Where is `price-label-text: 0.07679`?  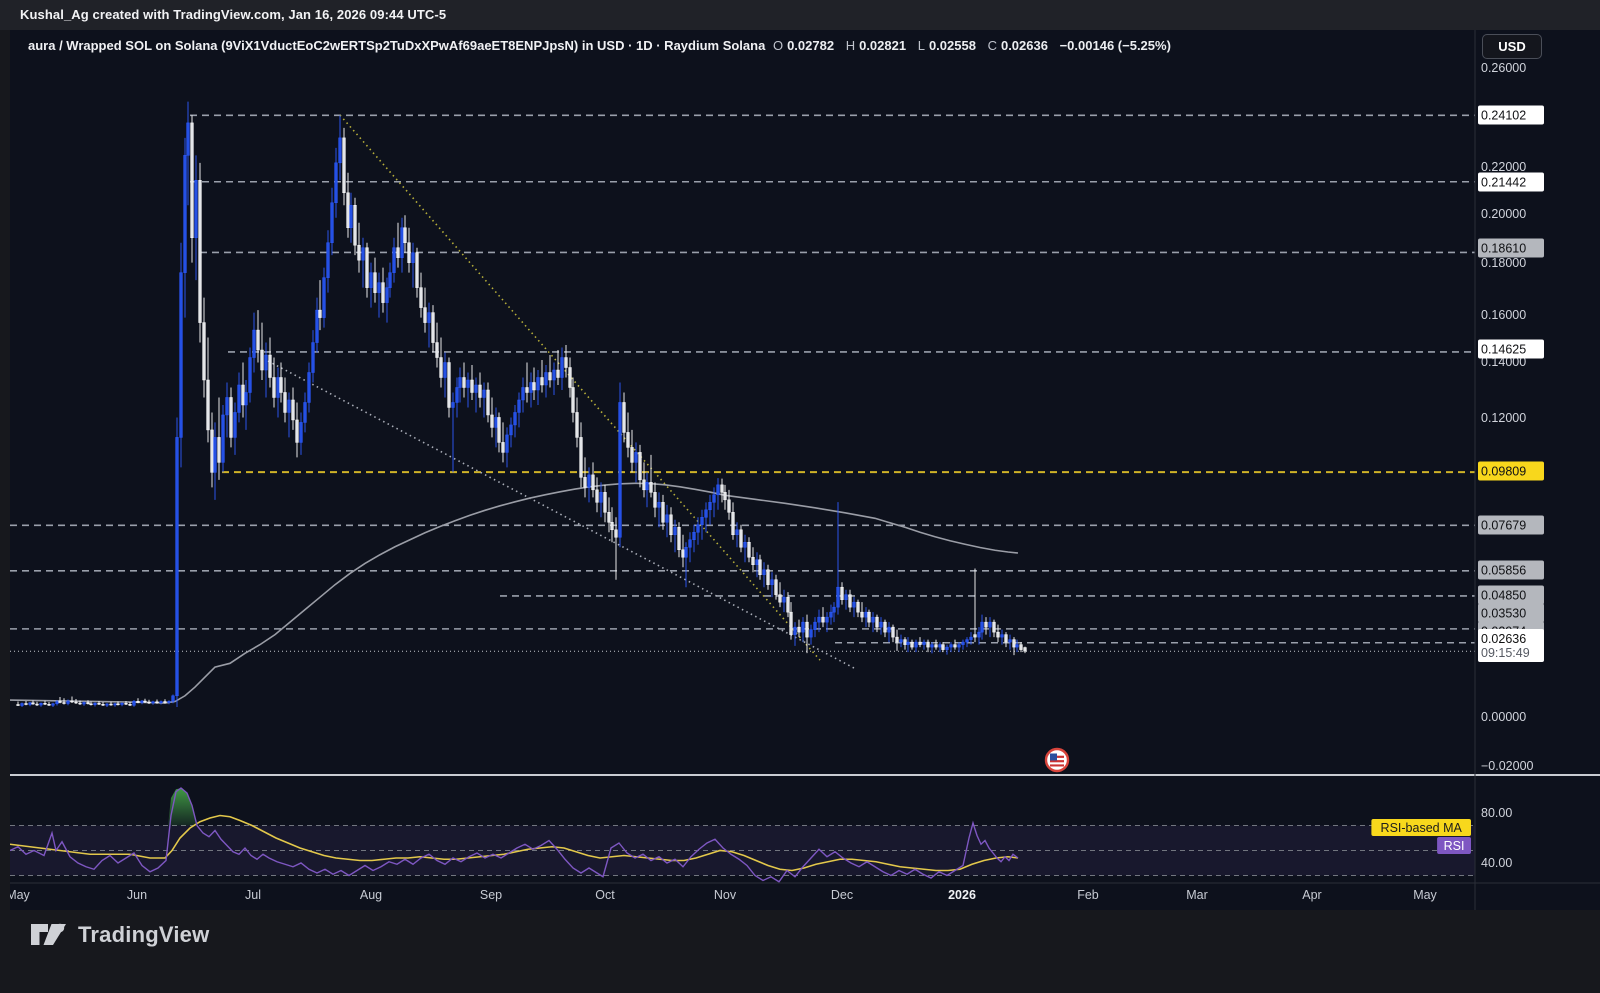
price-label-text: 0.07679 is located at coordinates (1503, 526).